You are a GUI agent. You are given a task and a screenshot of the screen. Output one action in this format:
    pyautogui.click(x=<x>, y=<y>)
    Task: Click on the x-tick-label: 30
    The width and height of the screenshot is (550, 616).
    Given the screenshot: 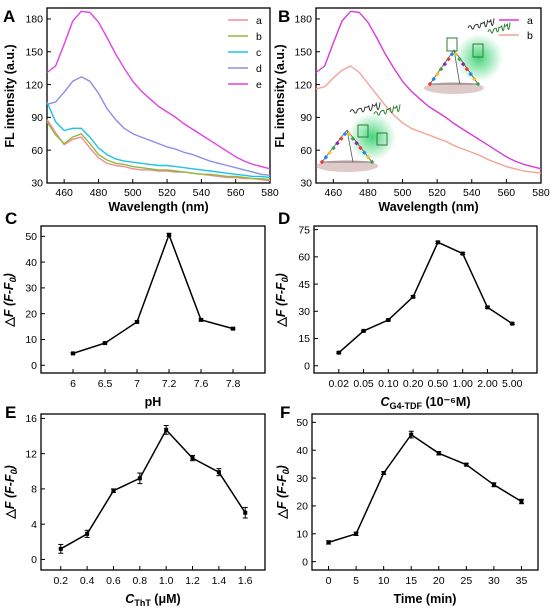 What is the action you would take?
    pyautogui.click(x=494, y=581)
    